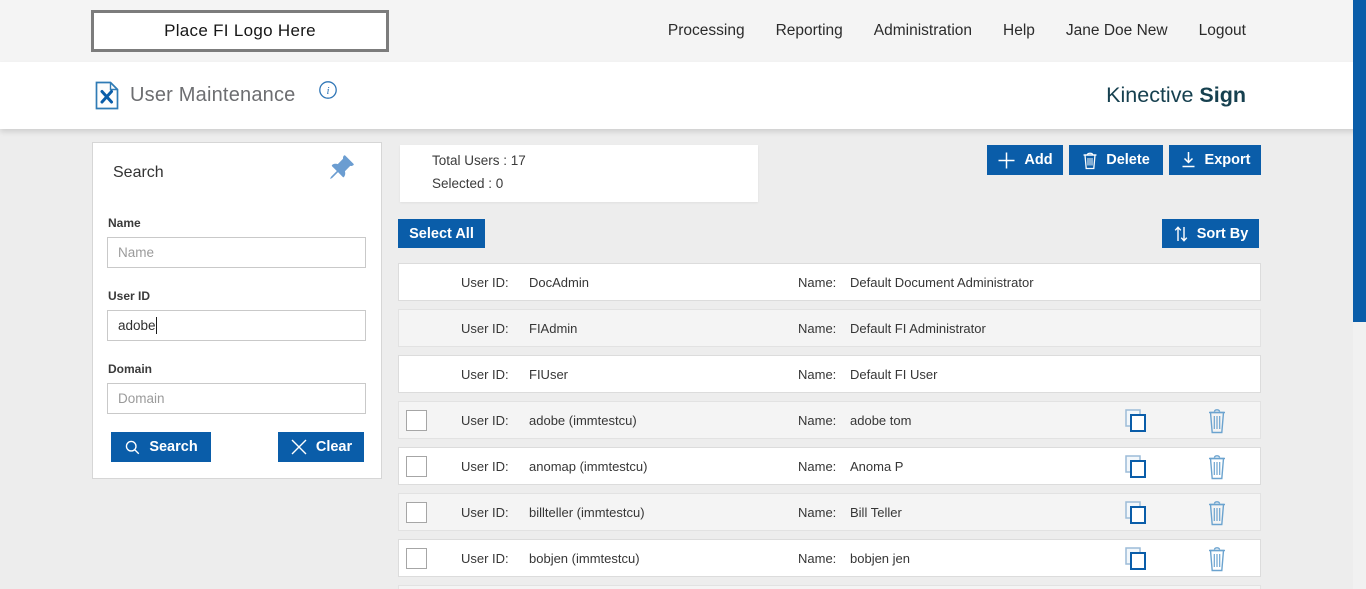 The height and width of the screenshot is (589, 1366). What do you see at coordinates (1222, 233) in the screenshot?
I see `sort-by-label: Sort By` at bounding box center [1222, 233].